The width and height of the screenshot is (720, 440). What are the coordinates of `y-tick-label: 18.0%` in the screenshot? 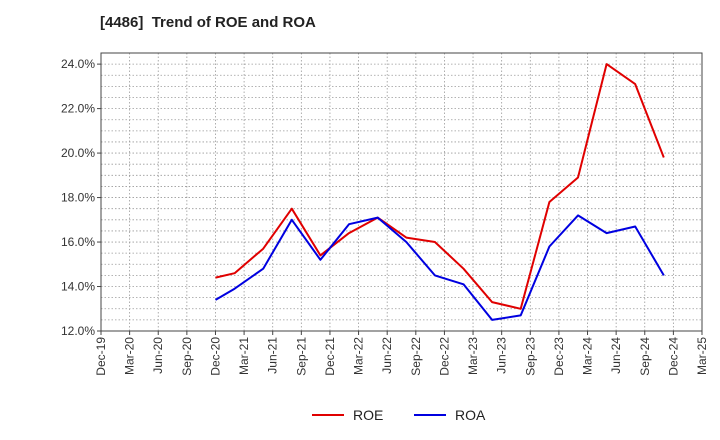 It's located at (78, 198).